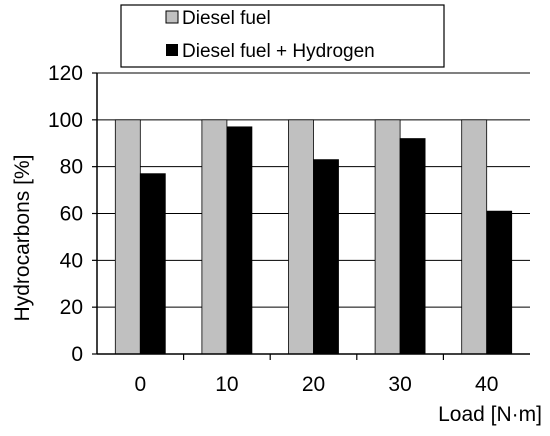  Describe the element at coordinates (278, 51) in the screenshot. I see `legend-label-diesel-hydrogen: Diesel fuel + Hydrogen` at that location.